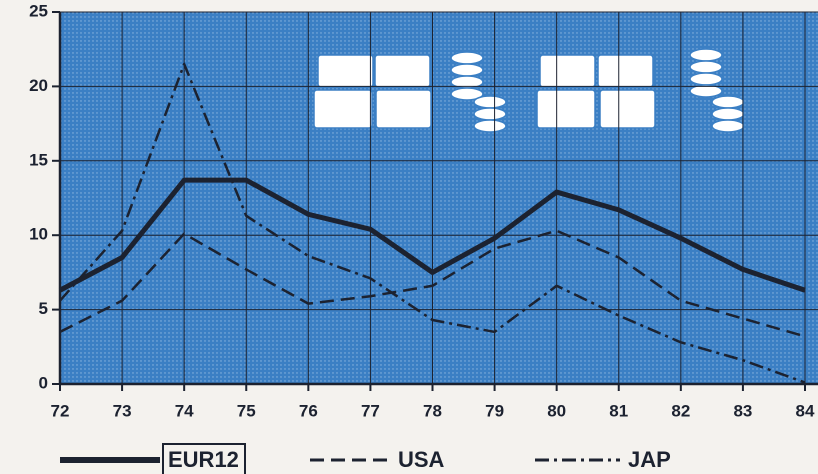  What do you see at coordinates (38, 85) in the screenshot?
I see `y-tick-label: 20` at bounding box center [38, 85].